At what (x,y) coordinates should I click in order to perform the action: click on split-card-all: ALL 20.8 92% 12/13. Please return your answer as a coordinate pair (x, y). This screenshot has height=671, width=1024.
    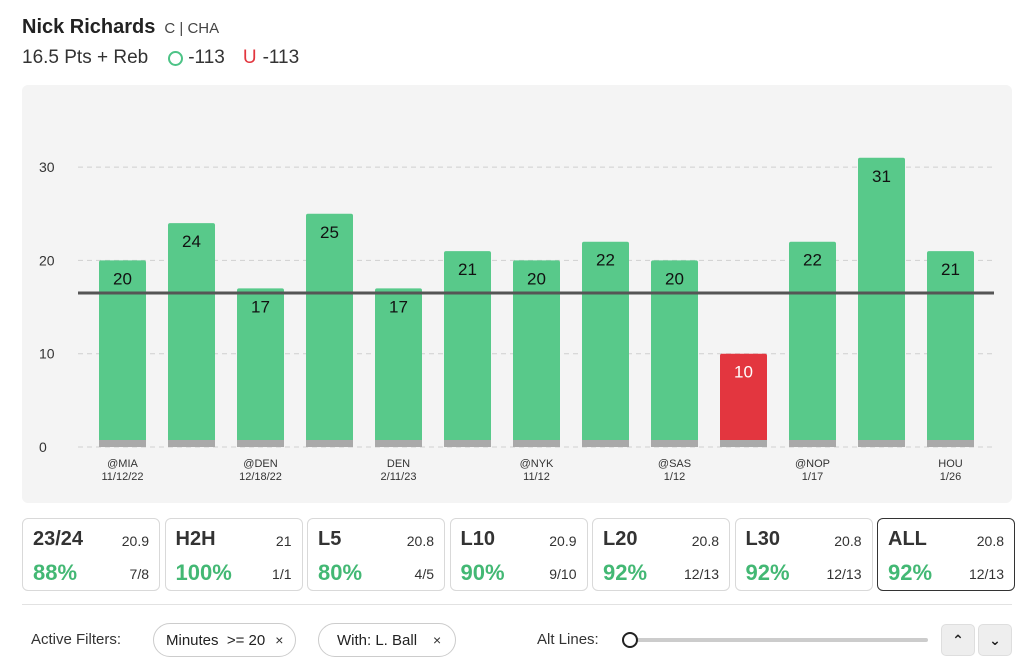
    Looking at the image, I should click on (946, 554).